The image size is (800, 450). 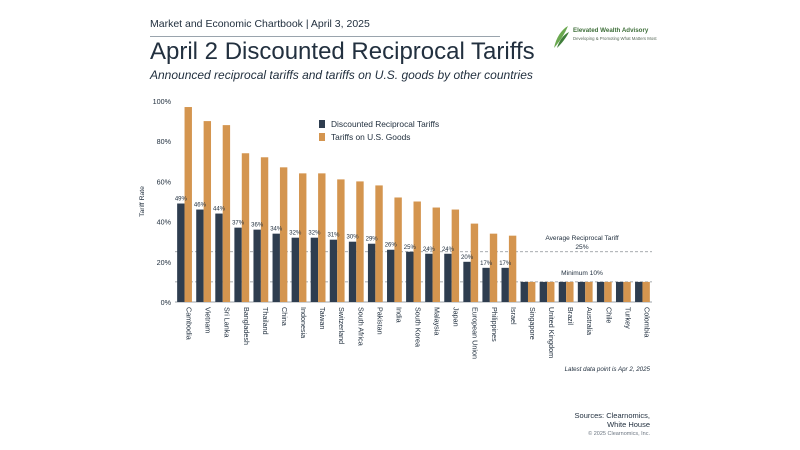 What do you see at coordinates (360, 326) in the screenshot?
I see `x-tick-label: South Africa` at bounding box center [360, 326].